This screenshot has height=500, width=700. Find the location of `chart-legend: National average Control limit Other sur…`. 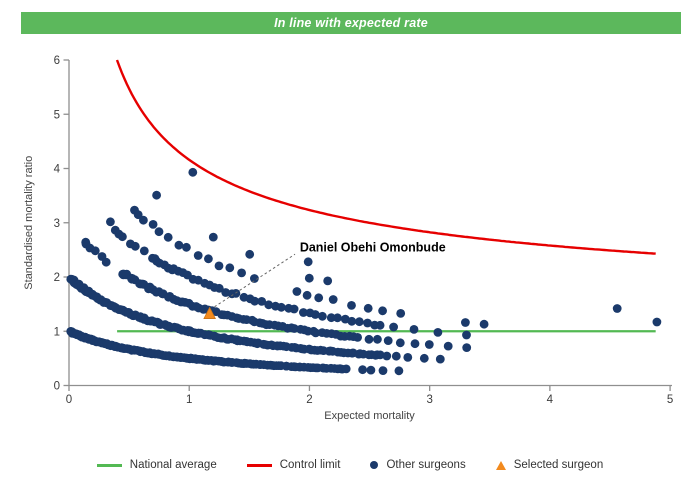

chart-legend: National average Control limit Other sur… is located at coordinates (350, 465).